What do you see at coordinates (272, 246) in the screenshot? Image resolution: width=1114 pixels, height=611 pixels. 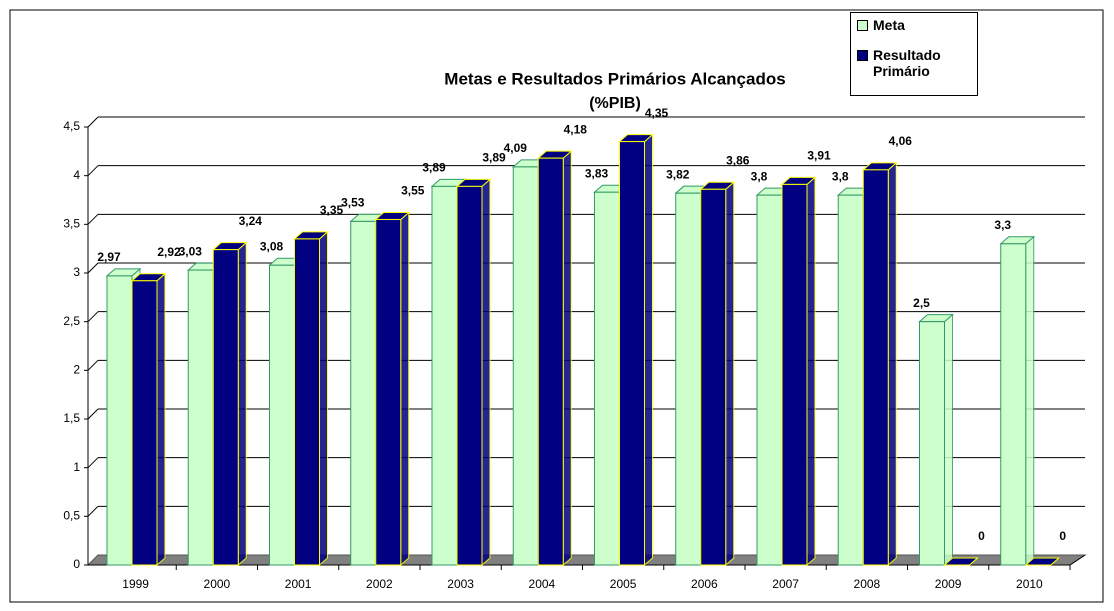 I see `data-label: 3,08` at bounding box center [272, 246].